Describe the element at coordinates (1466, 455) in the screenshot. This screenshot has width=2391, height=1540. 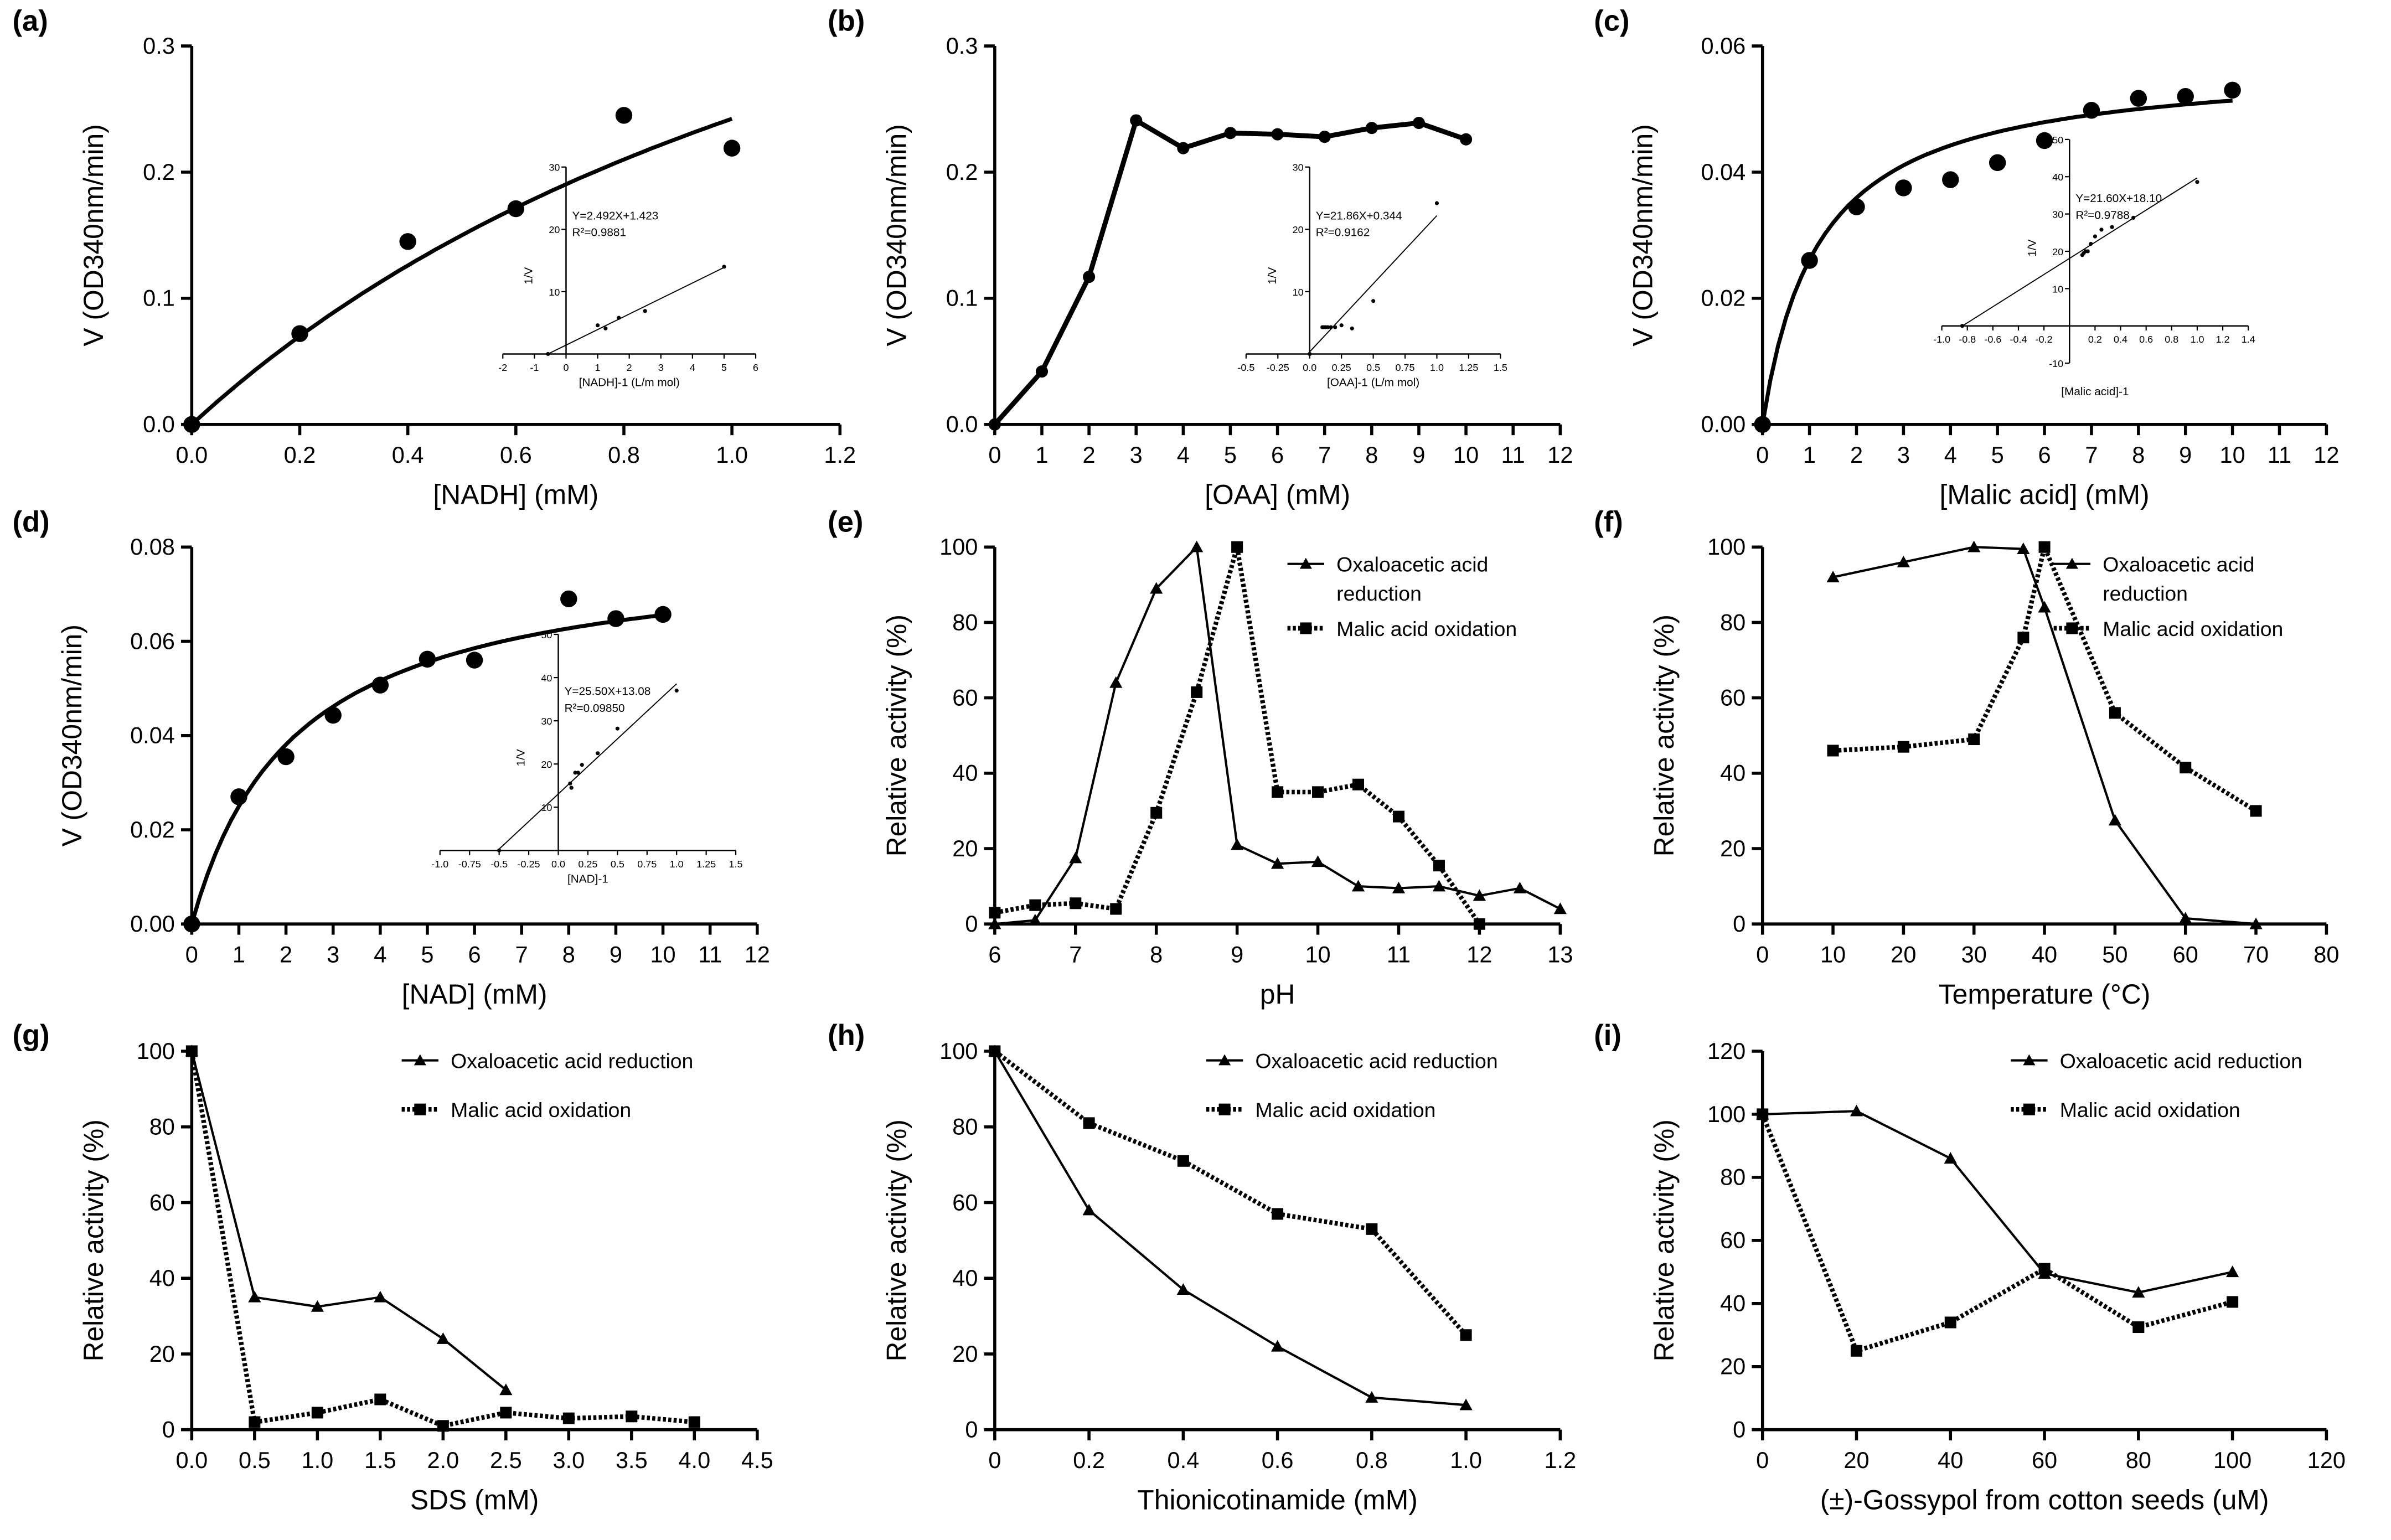
I see `x-tick-label: 10` at that location.